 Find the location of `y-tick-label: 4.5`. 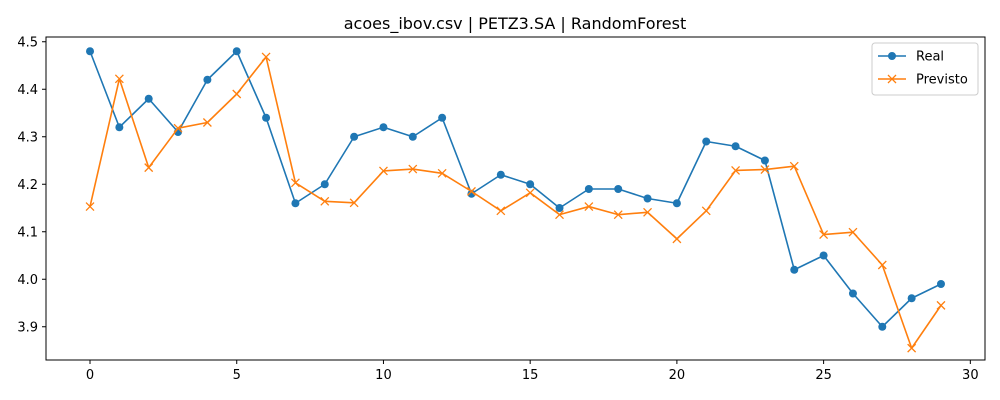

y-tick-label: 4.5 is located at coordinates (27, 42).